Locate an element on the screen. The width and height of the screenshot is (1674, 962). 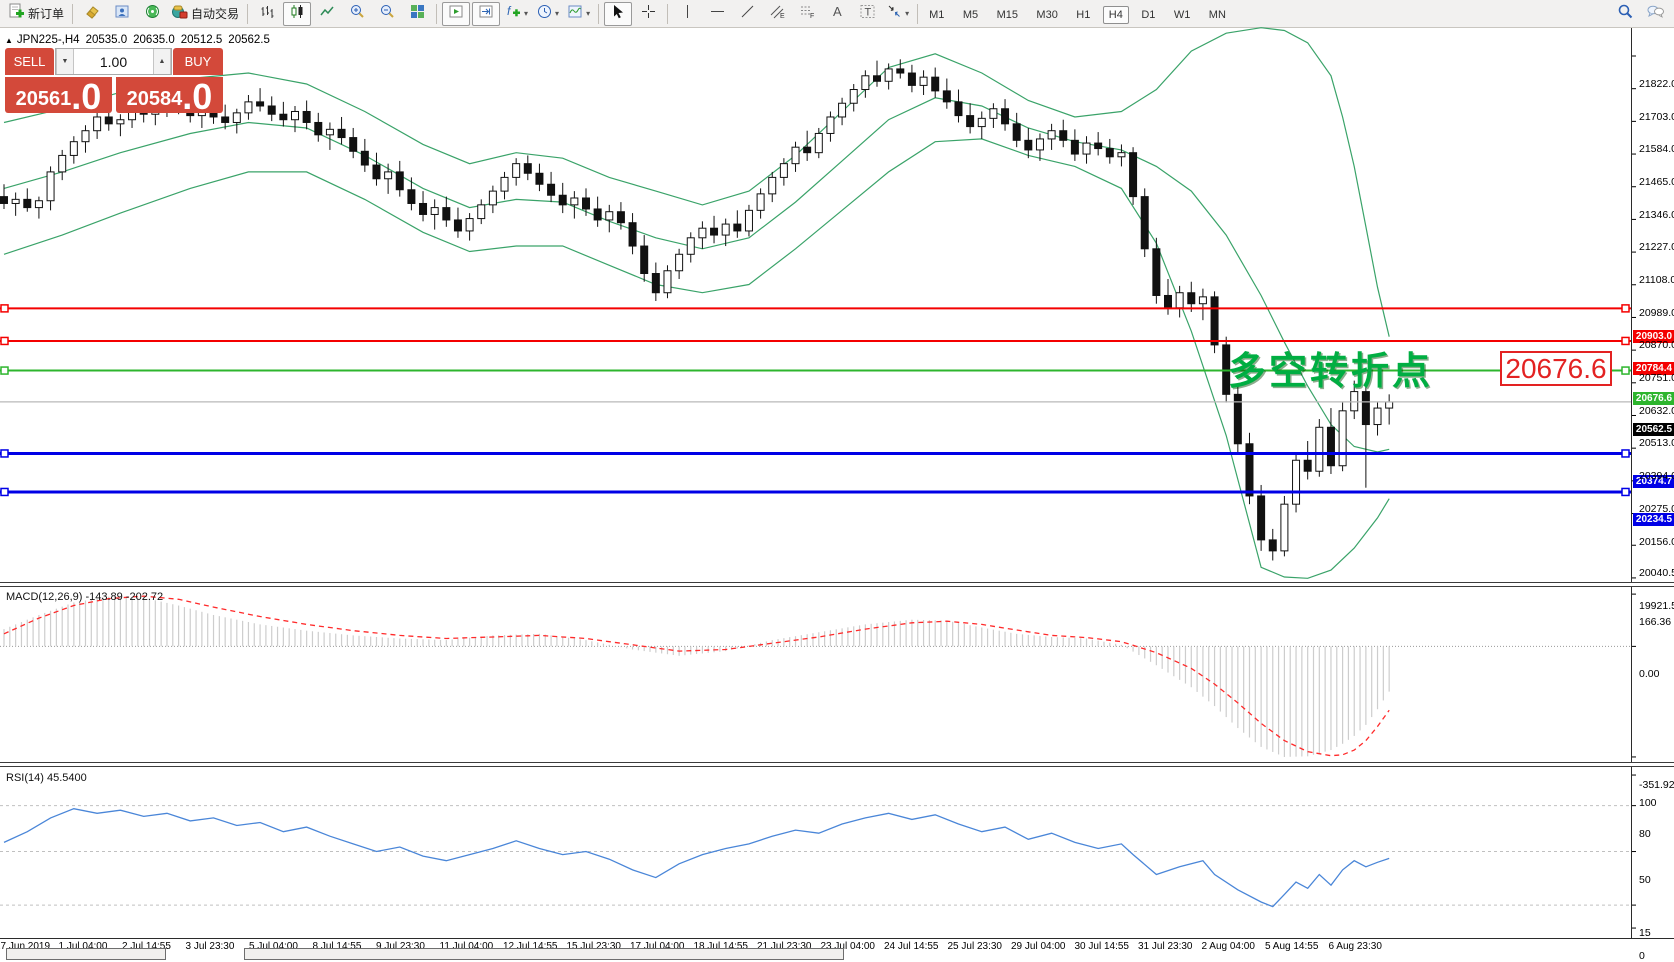
signals-button is located at coordinates (152, 14).